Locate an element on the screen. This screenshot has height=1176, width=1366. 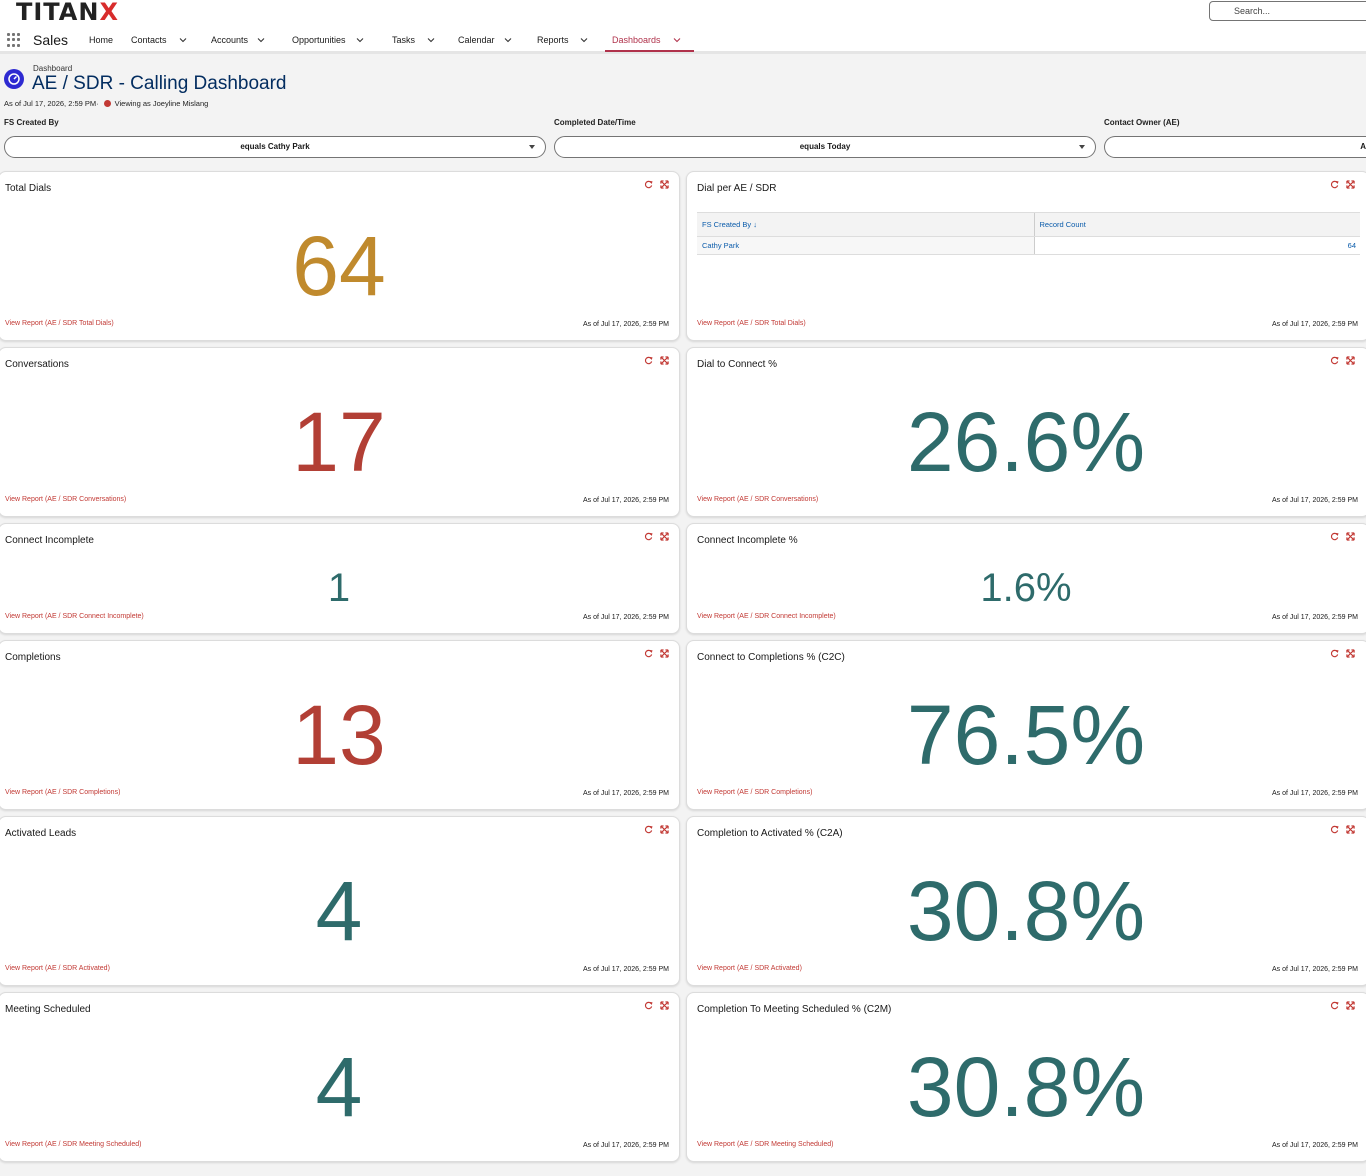
filter-fs-created-by: equals Cathy Park is located at coordinates (275, 147).